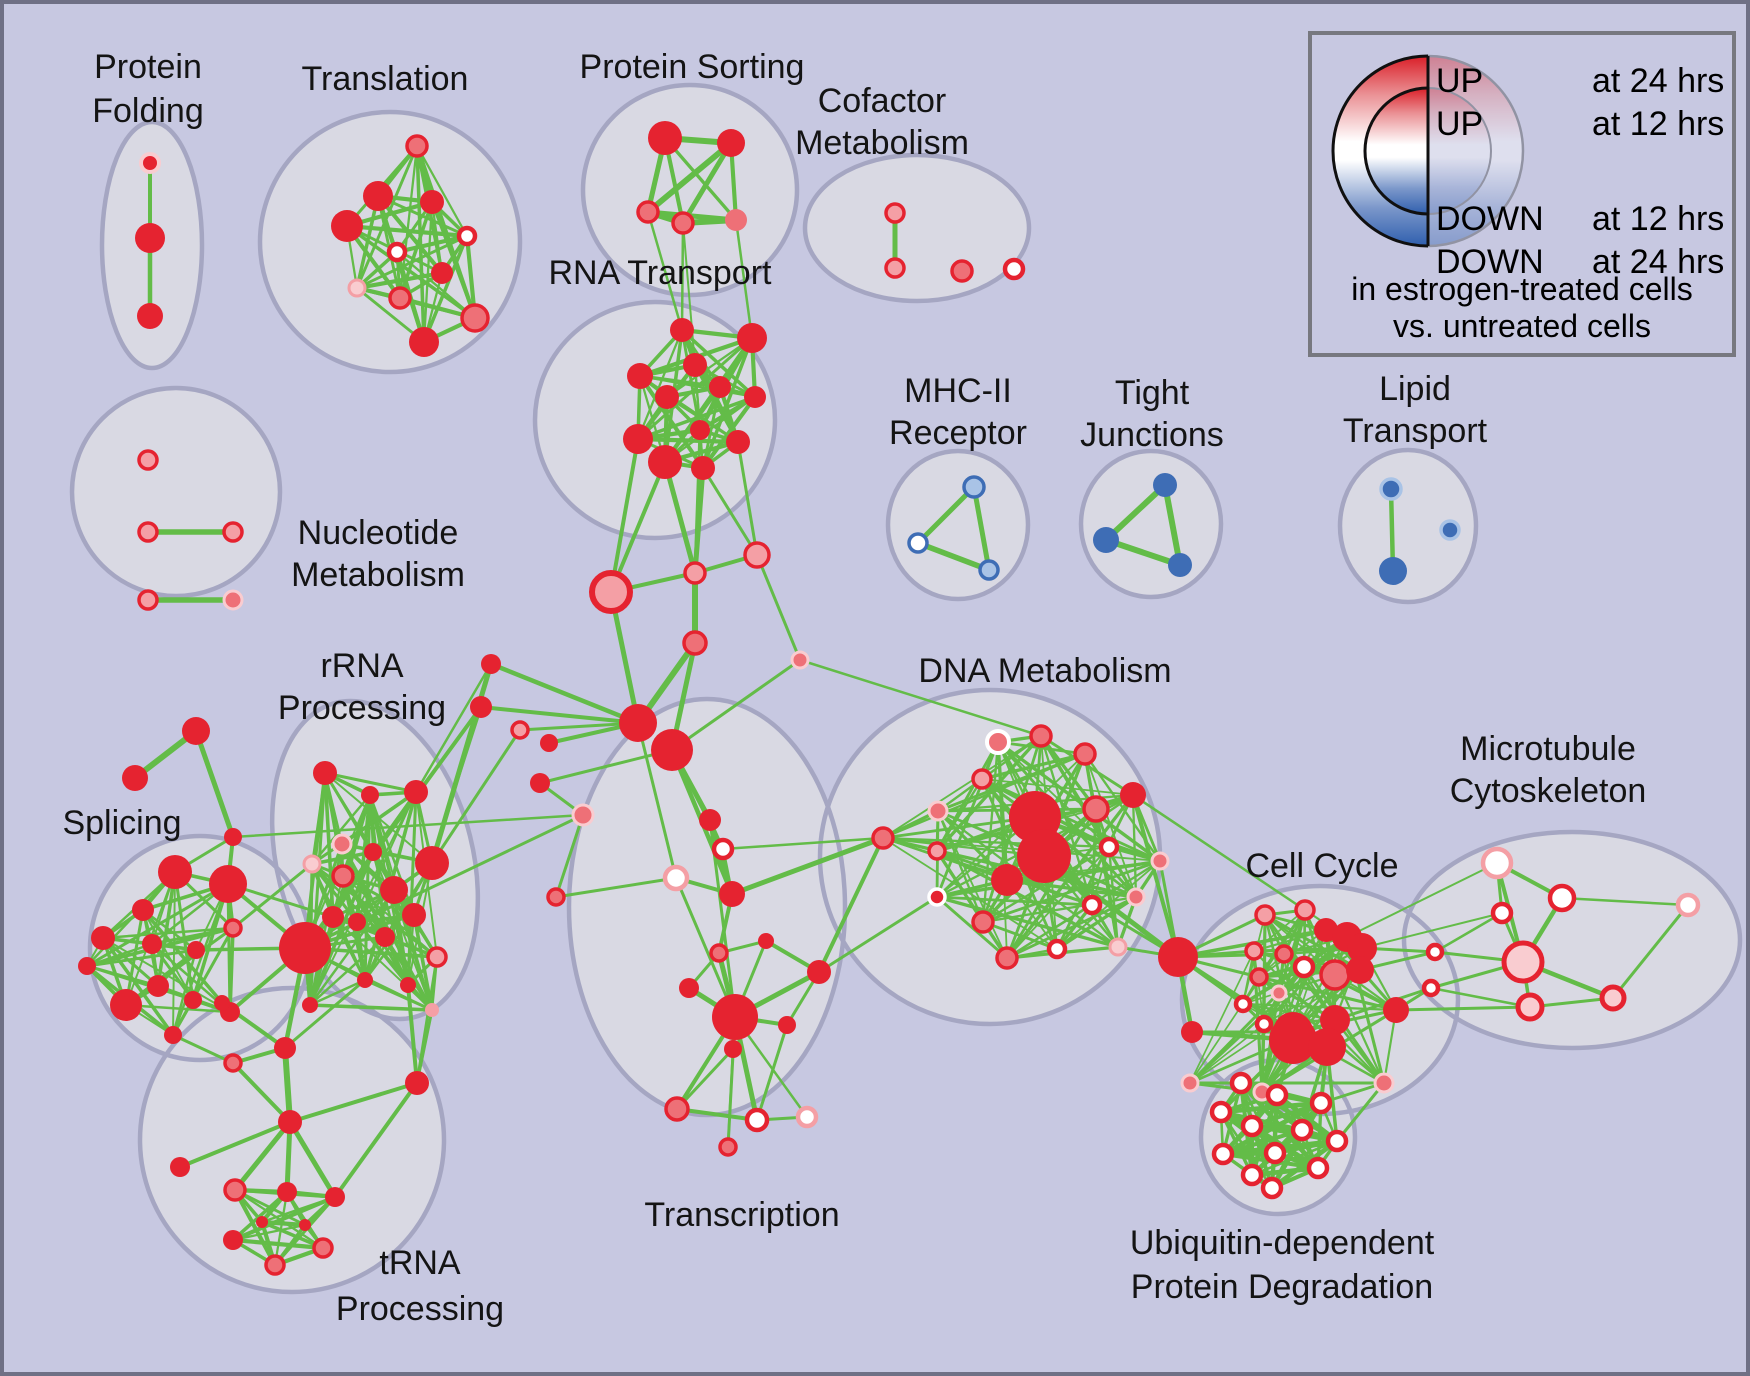 This screenshot has width=1750, height=1376. What do you see at coordinates (150, 163) in the screenshot?
I see `gene-node-protein-folding` at bounding box center [150, 163].